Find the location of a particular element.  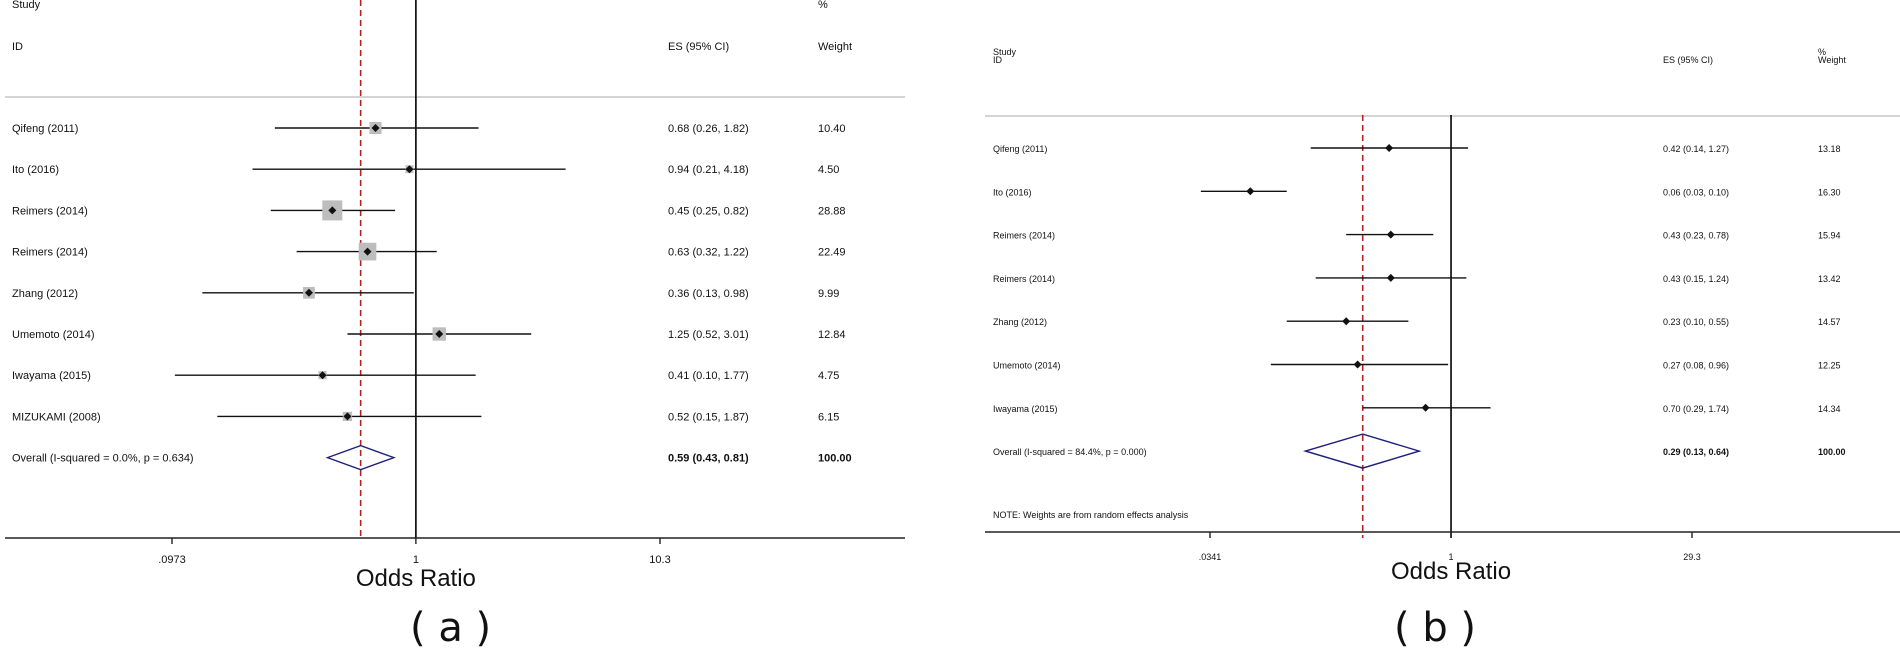

weight-value: 14.34 is located at coordinates (1829, 409).